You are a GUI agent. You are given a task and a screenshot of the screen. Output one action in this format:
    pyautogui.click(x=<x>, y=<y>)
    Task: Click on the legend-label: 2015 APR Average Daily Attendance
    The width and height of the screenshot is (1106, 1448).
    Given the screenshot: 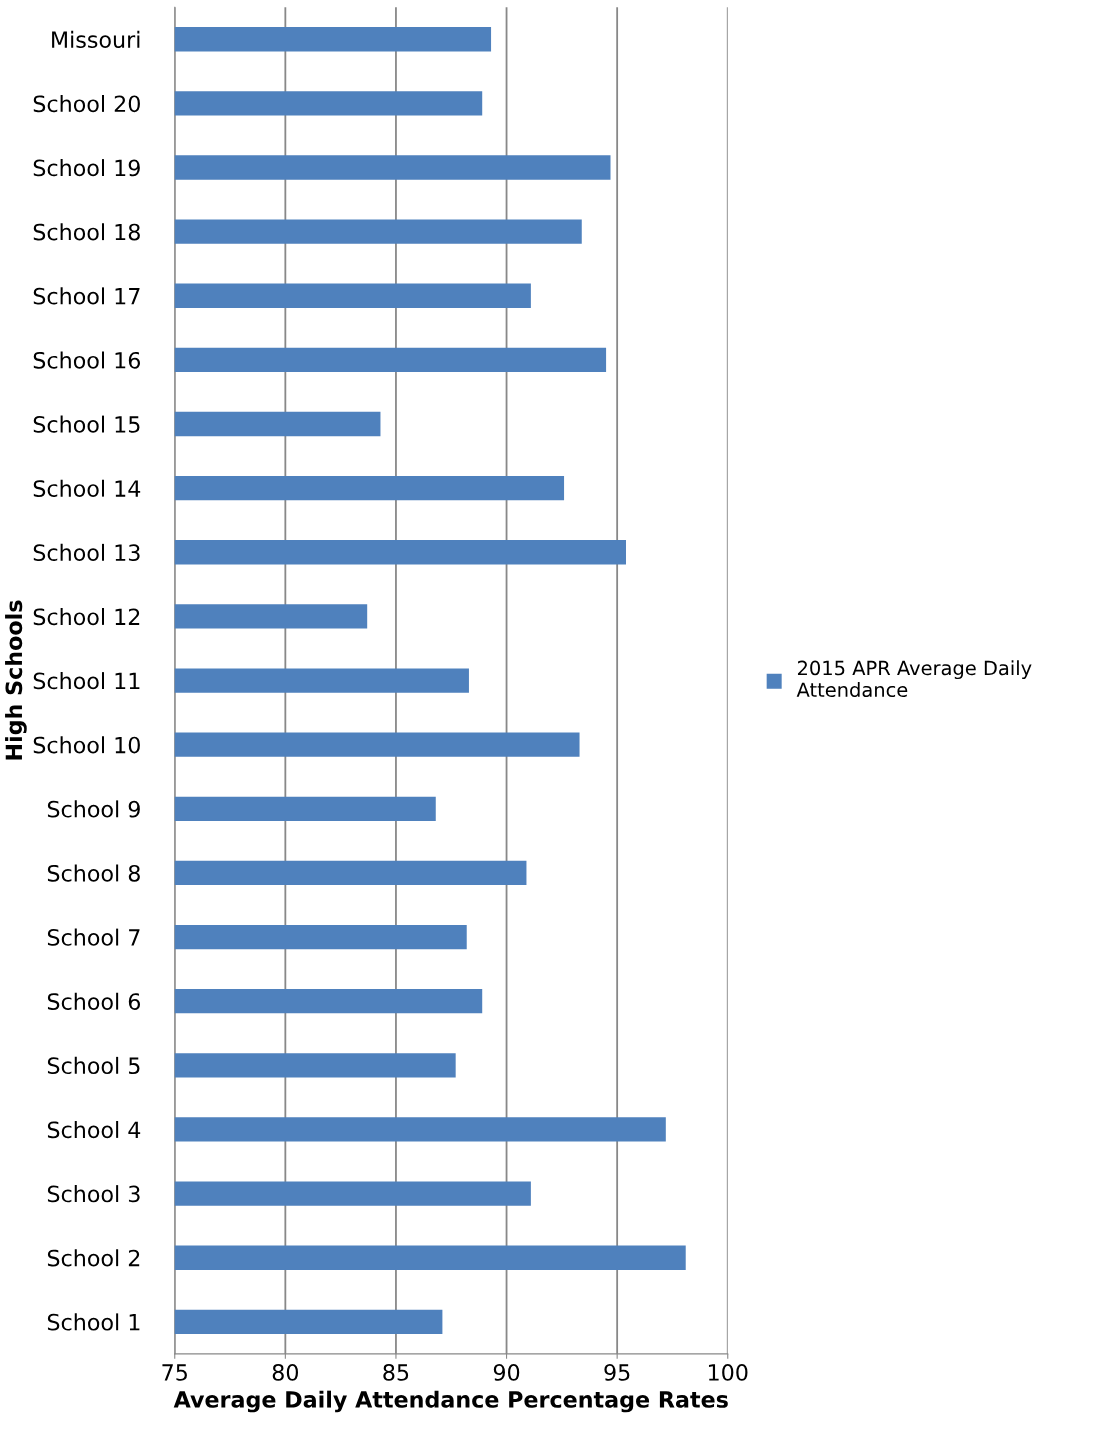 What is the action you would take?
    pyautogui.click(x=914, y=679)
    